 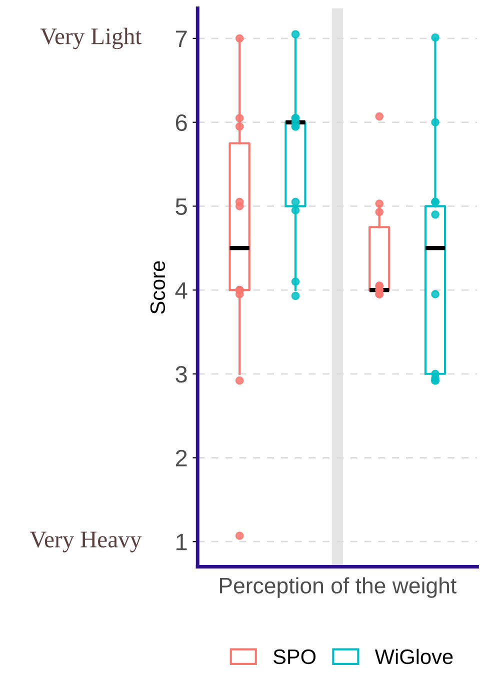 I want to click on y-tick-label: 7, so click(x=181, y=38).